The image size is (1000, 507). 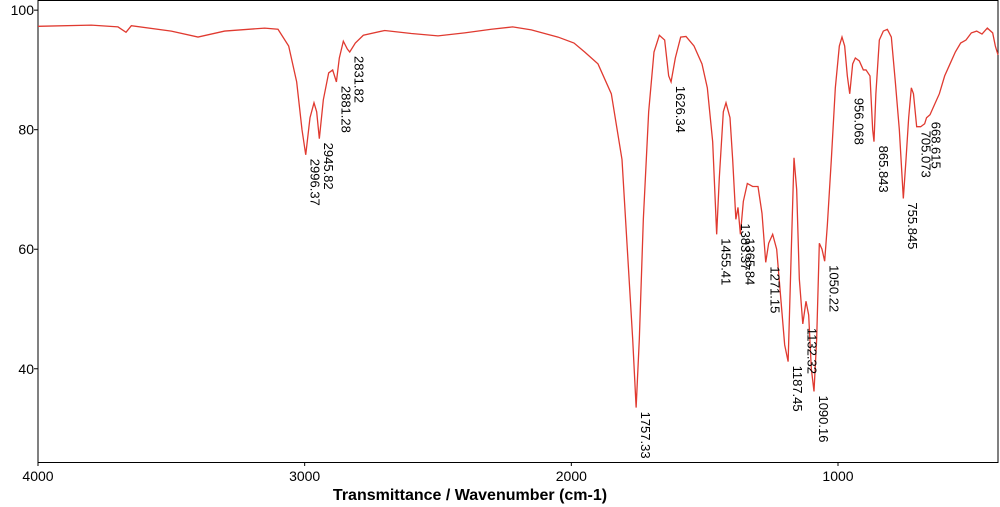 What do you see at coordinates (37, 476) in the screenshot?
I see `x-tick-label: 4000` at bounding box center [37, 476].